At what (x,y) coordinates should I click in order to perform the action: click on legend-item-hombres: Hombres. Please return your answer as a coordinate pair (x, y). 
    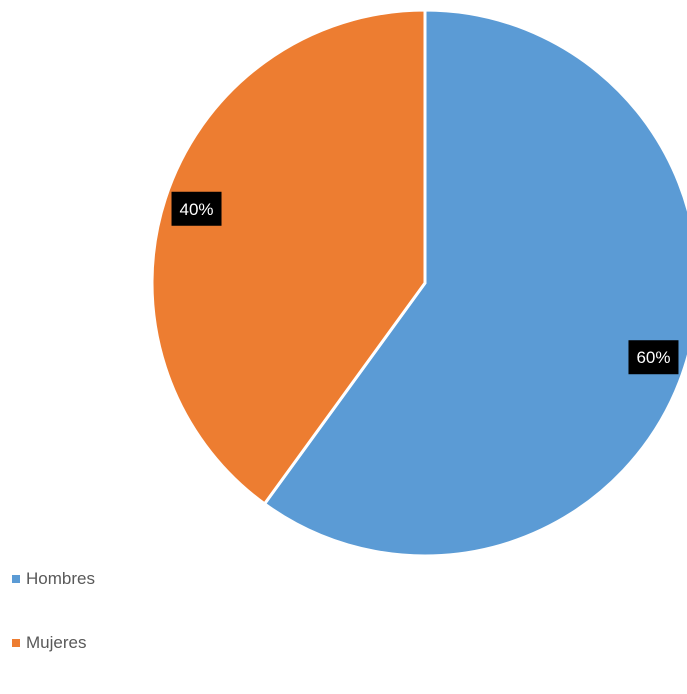
    Looking at the image, I should click on (53, 579).